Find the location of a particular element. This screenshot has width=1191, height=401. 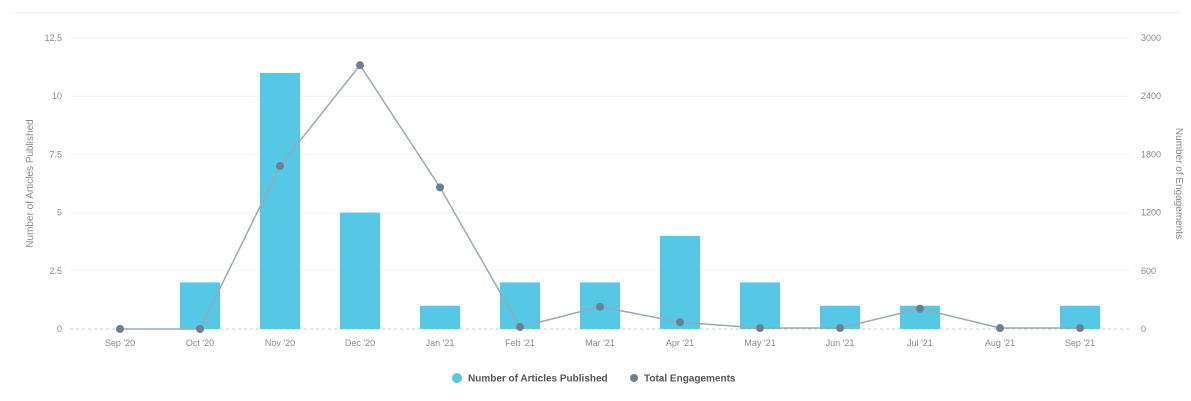

y-tick-left: 12.5 is located at coordinates (53, 38).